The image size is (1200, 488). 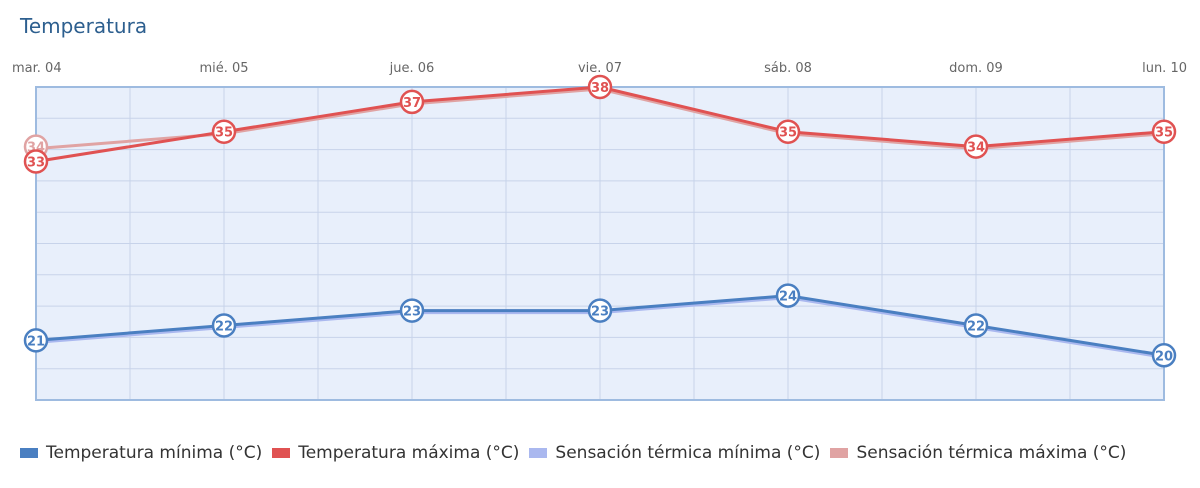 I want to click on data-label: 20, so click(x=1164, y=356).